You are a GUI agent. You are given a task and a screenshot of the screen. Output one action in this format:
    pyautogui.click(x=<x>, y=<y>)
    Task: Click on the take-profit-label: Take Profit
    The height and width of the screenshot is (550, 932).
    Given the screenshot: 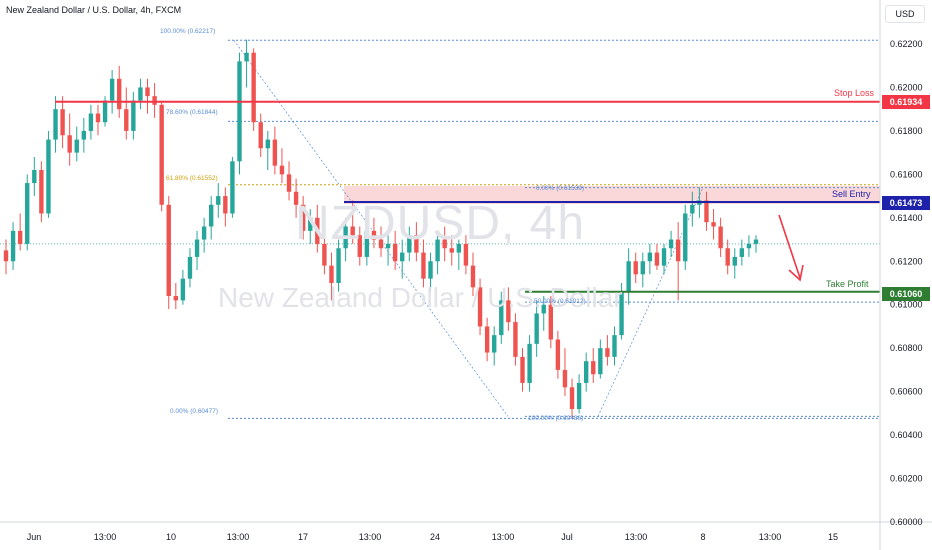 What is the action you would take?
    pyautogui.click(x=847, y=284)
    